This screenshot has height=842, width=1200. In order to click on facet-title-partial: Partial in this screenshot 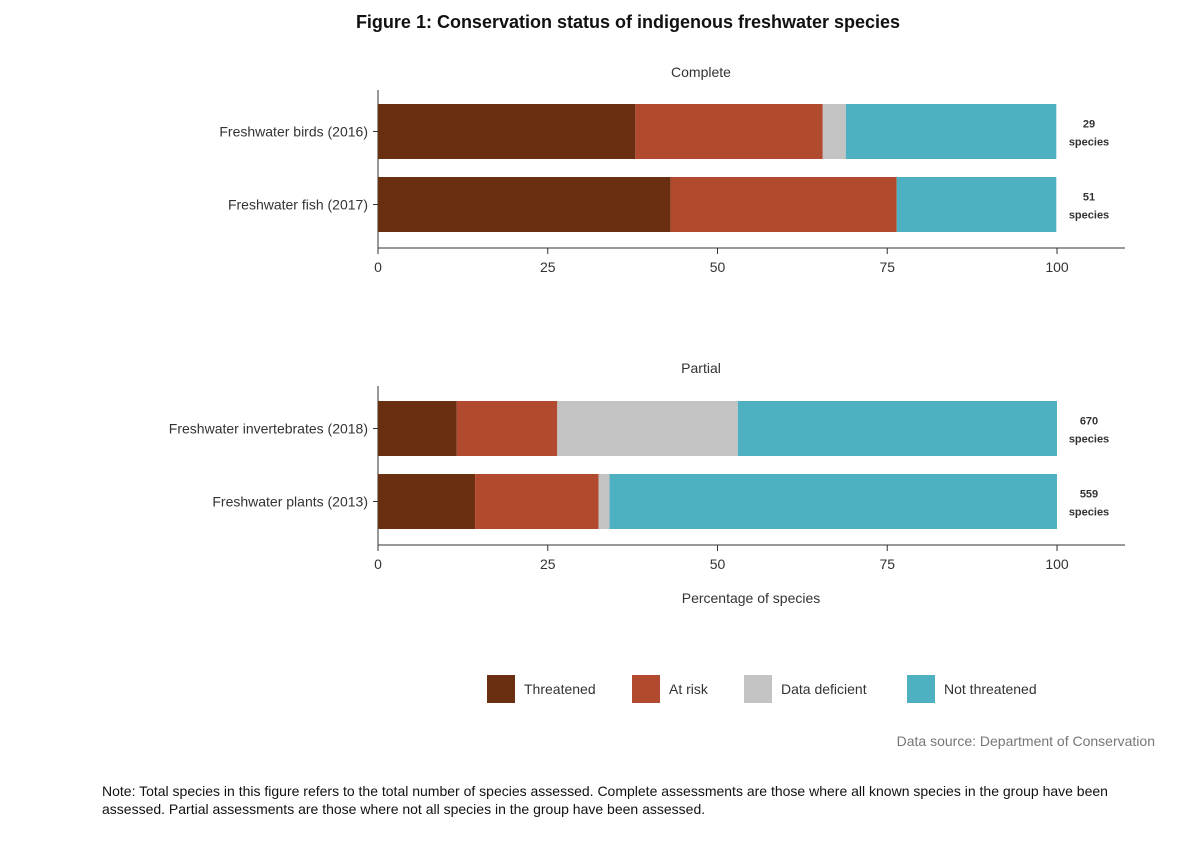, I will do `click(701, 368)`.